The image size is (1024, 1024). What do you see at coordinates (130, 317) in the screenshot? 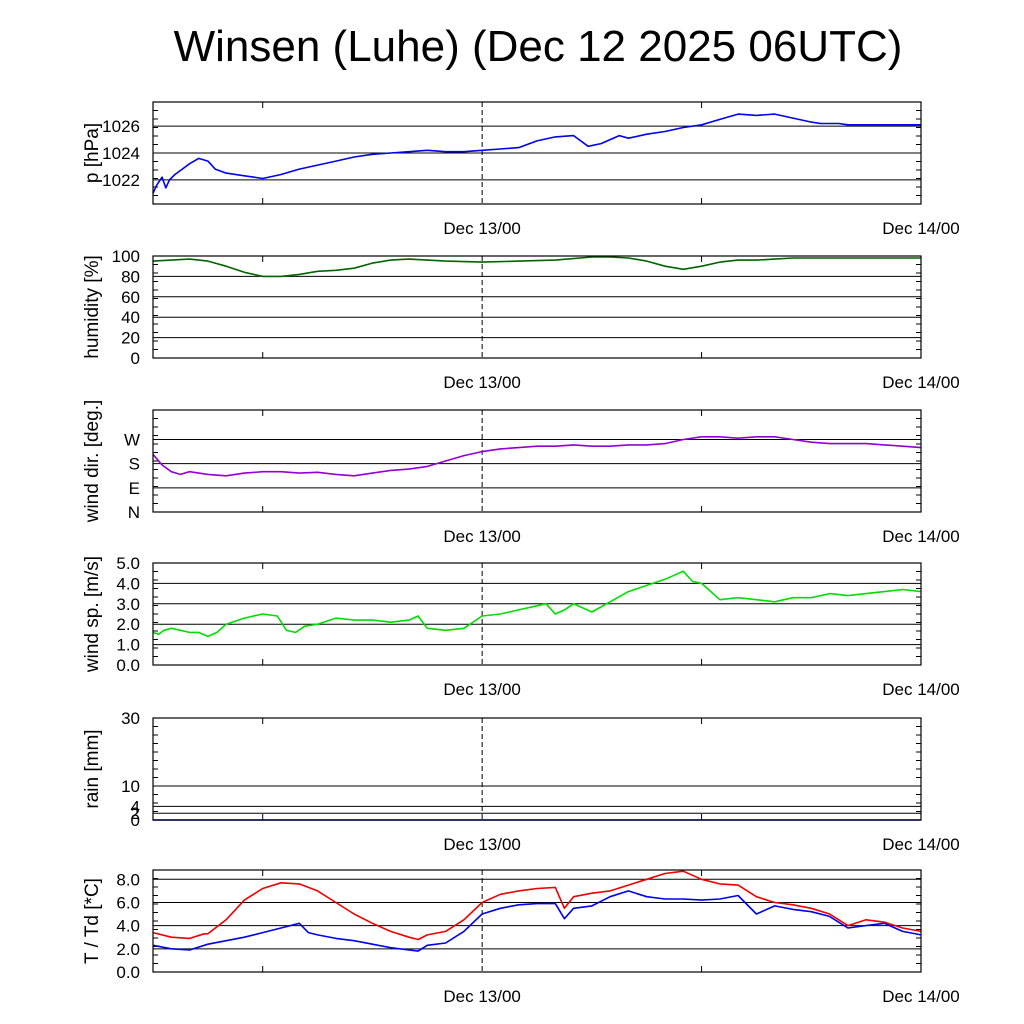
I see `y-tick-label: 40` at bounding box center [130, 317].